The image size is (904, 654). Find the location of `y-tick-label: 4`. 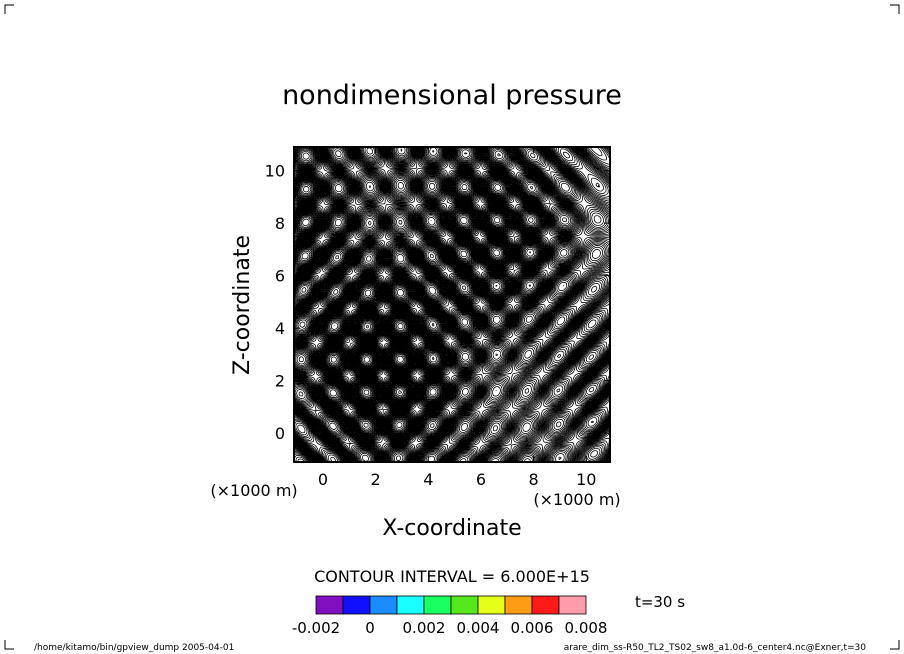

y-tick-label: 4 is located at coordinates (280, 328).